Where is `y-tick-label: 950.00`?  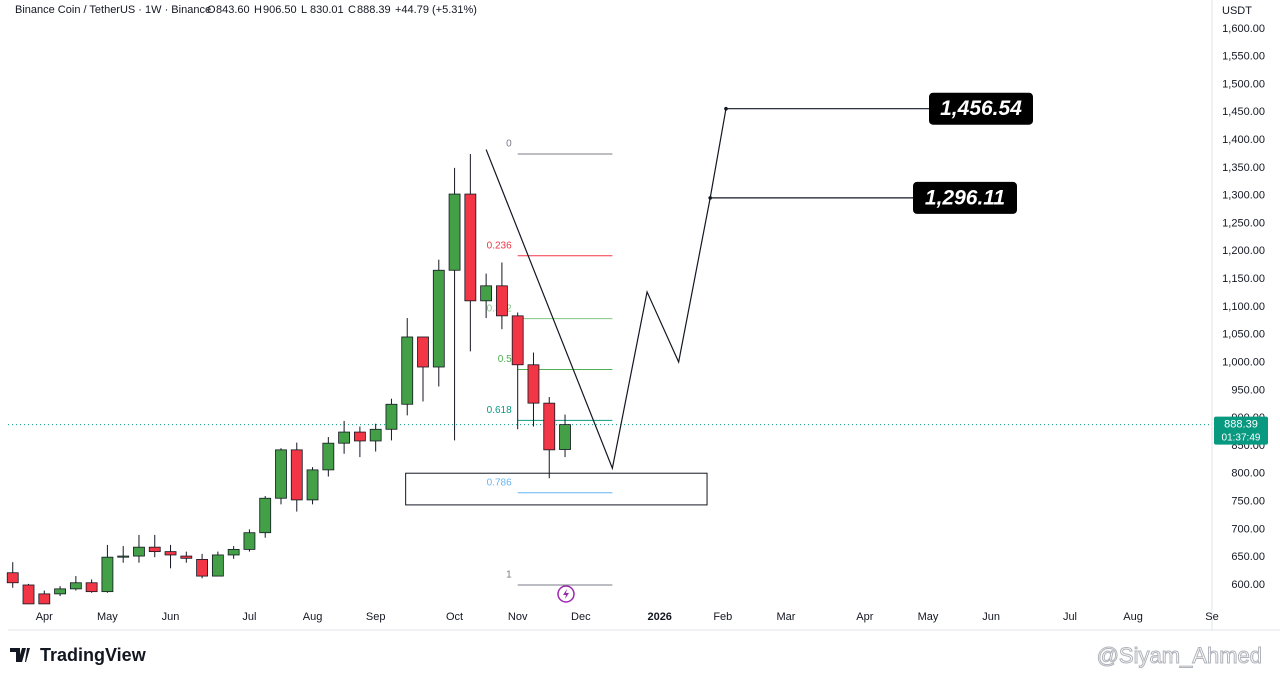 y-tick-label: 950.00 is located at coordinates (1248, 390).